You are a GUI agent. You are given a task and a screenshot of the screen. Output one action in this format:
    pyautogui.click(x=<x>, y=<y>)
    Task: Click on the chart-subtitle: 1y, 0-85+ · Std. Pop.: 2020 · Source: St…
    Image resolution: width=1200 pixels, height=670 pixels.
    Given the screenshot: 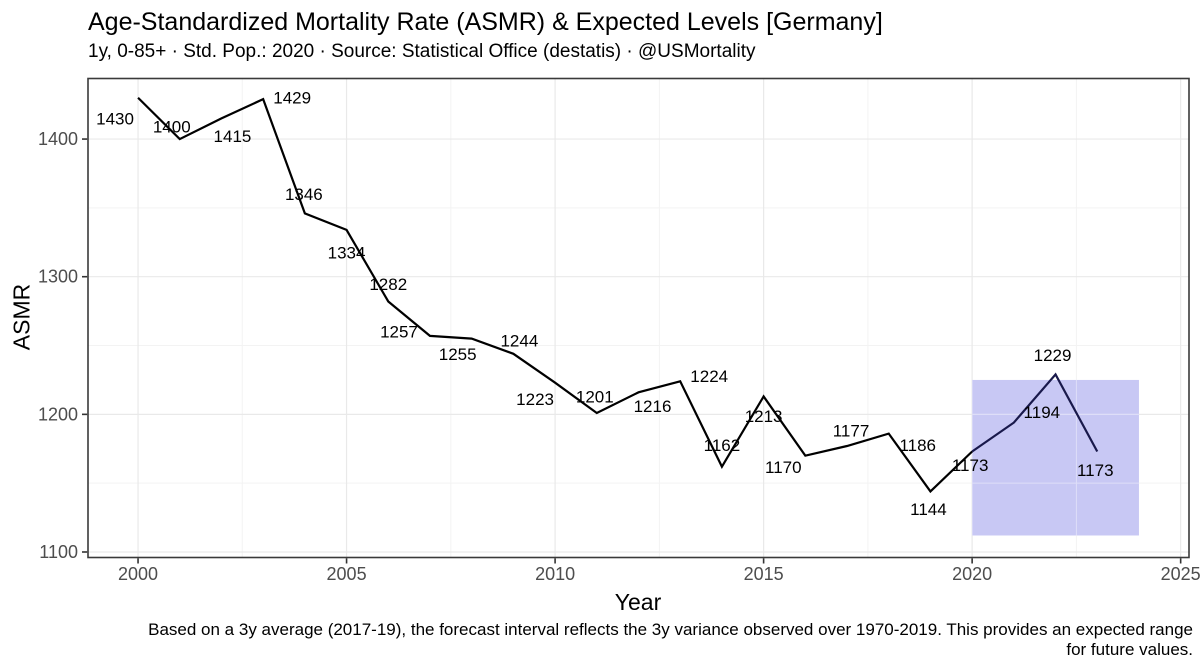 What is the action you would take?
    pyautogui.click(x=422, y=51)
    